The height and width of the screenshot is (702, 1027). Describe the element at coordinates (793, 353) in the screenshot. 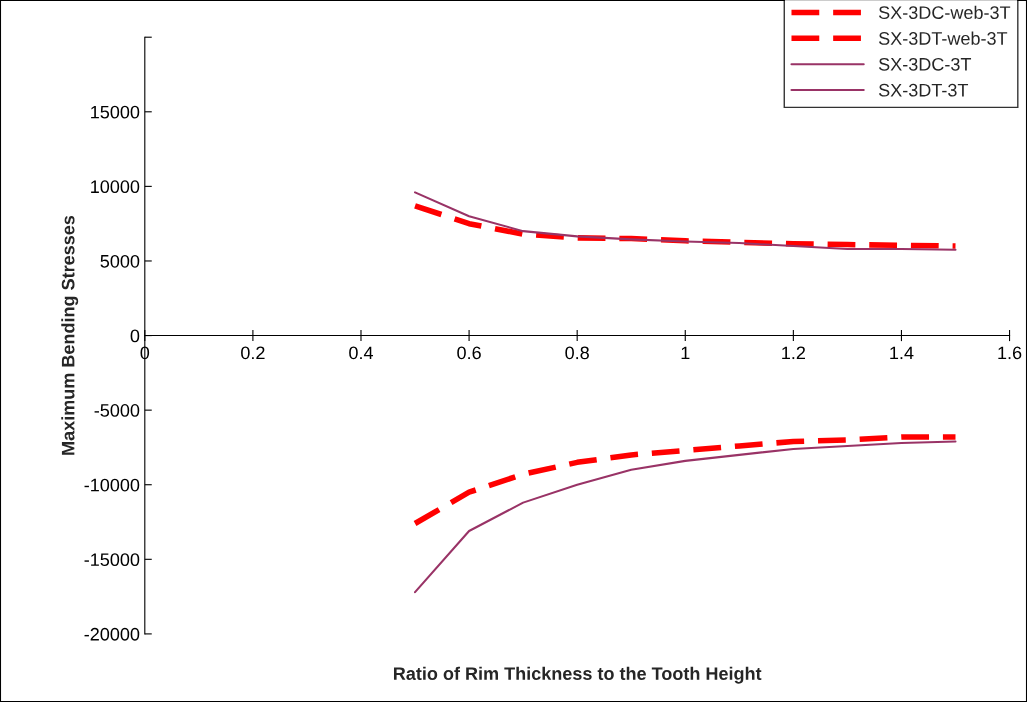

I see `x-tick-label: 1.2` at that location.